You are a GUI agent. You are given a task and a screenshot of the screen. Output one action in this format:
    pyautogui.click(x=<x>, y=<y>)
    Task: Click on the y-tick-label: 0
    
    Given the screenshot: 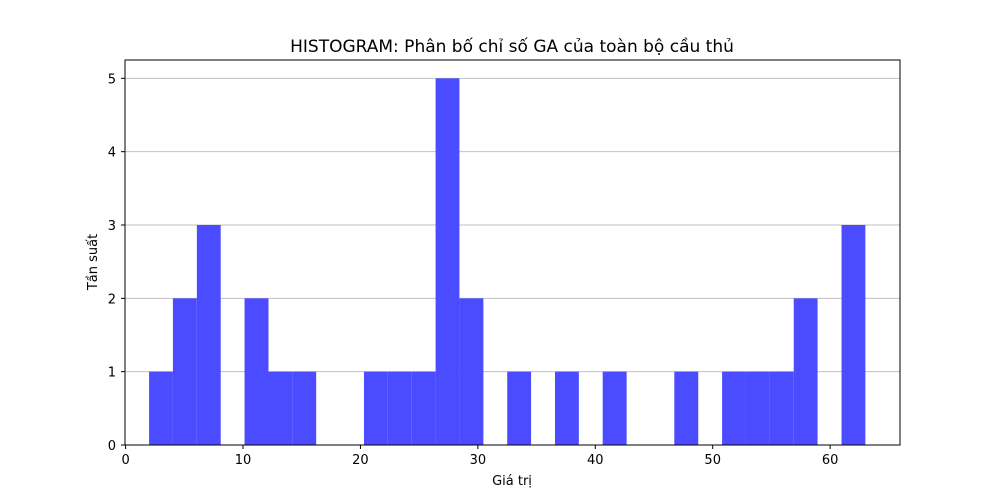 What is the action you would take?
    pyautogui.click(x=112, y=446)
    